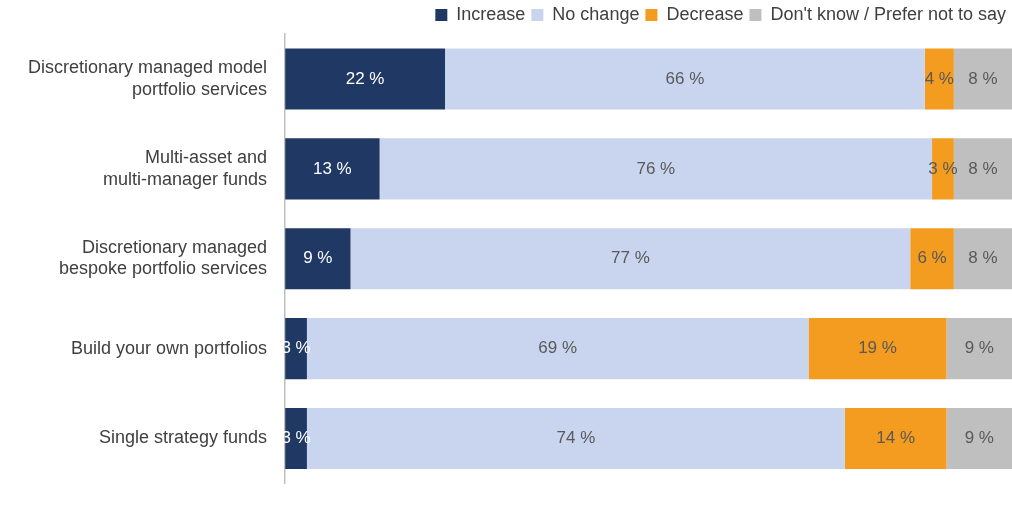  I want to click on data-label: 69 %, so click(558, 348).